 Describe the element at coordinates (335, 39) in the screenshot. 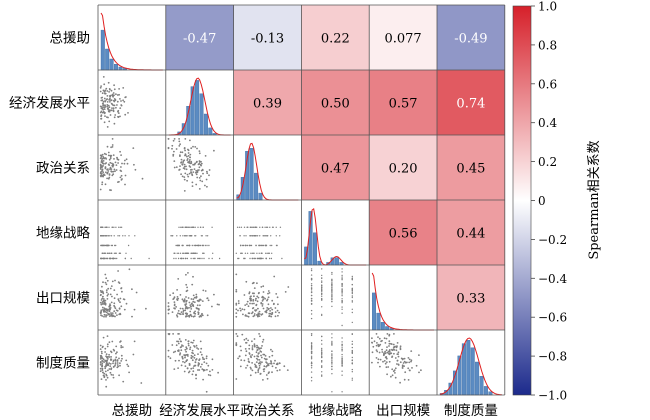

I see `corr-value: 0.22` at that location.